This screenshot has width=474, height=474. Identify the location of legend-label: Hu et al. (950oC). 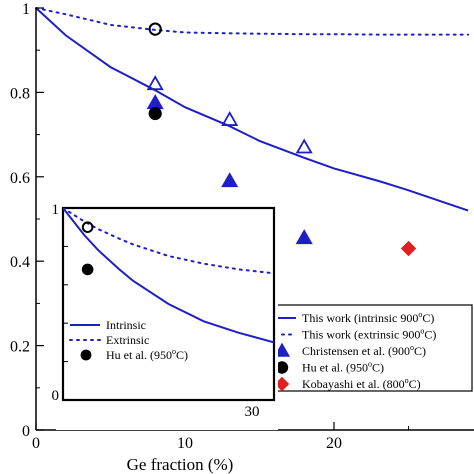
(343, 367).